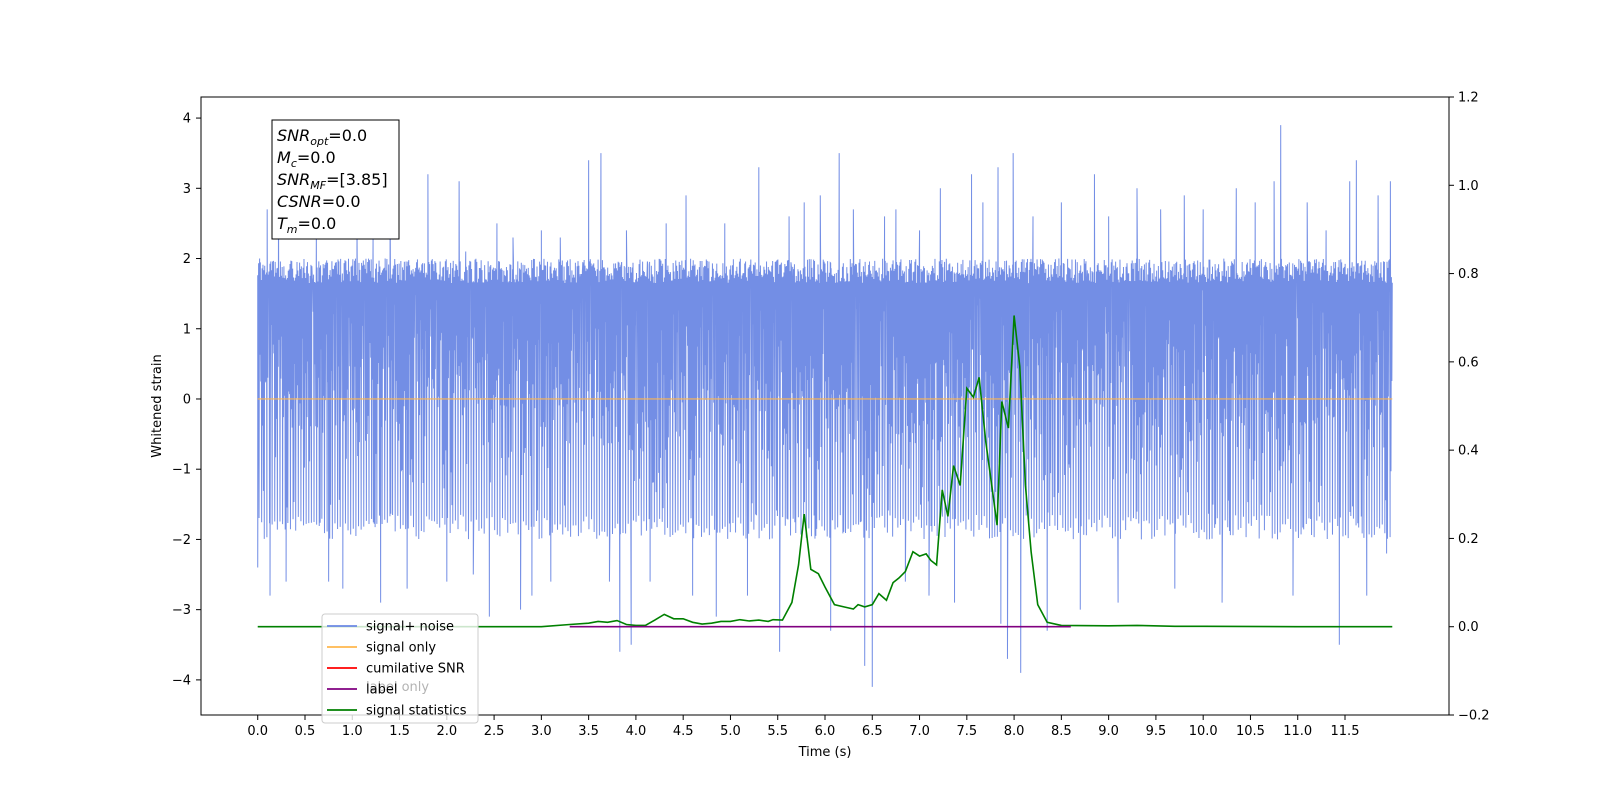  I want to click on legend-ghost-label-only: label only, so click(397, 687).